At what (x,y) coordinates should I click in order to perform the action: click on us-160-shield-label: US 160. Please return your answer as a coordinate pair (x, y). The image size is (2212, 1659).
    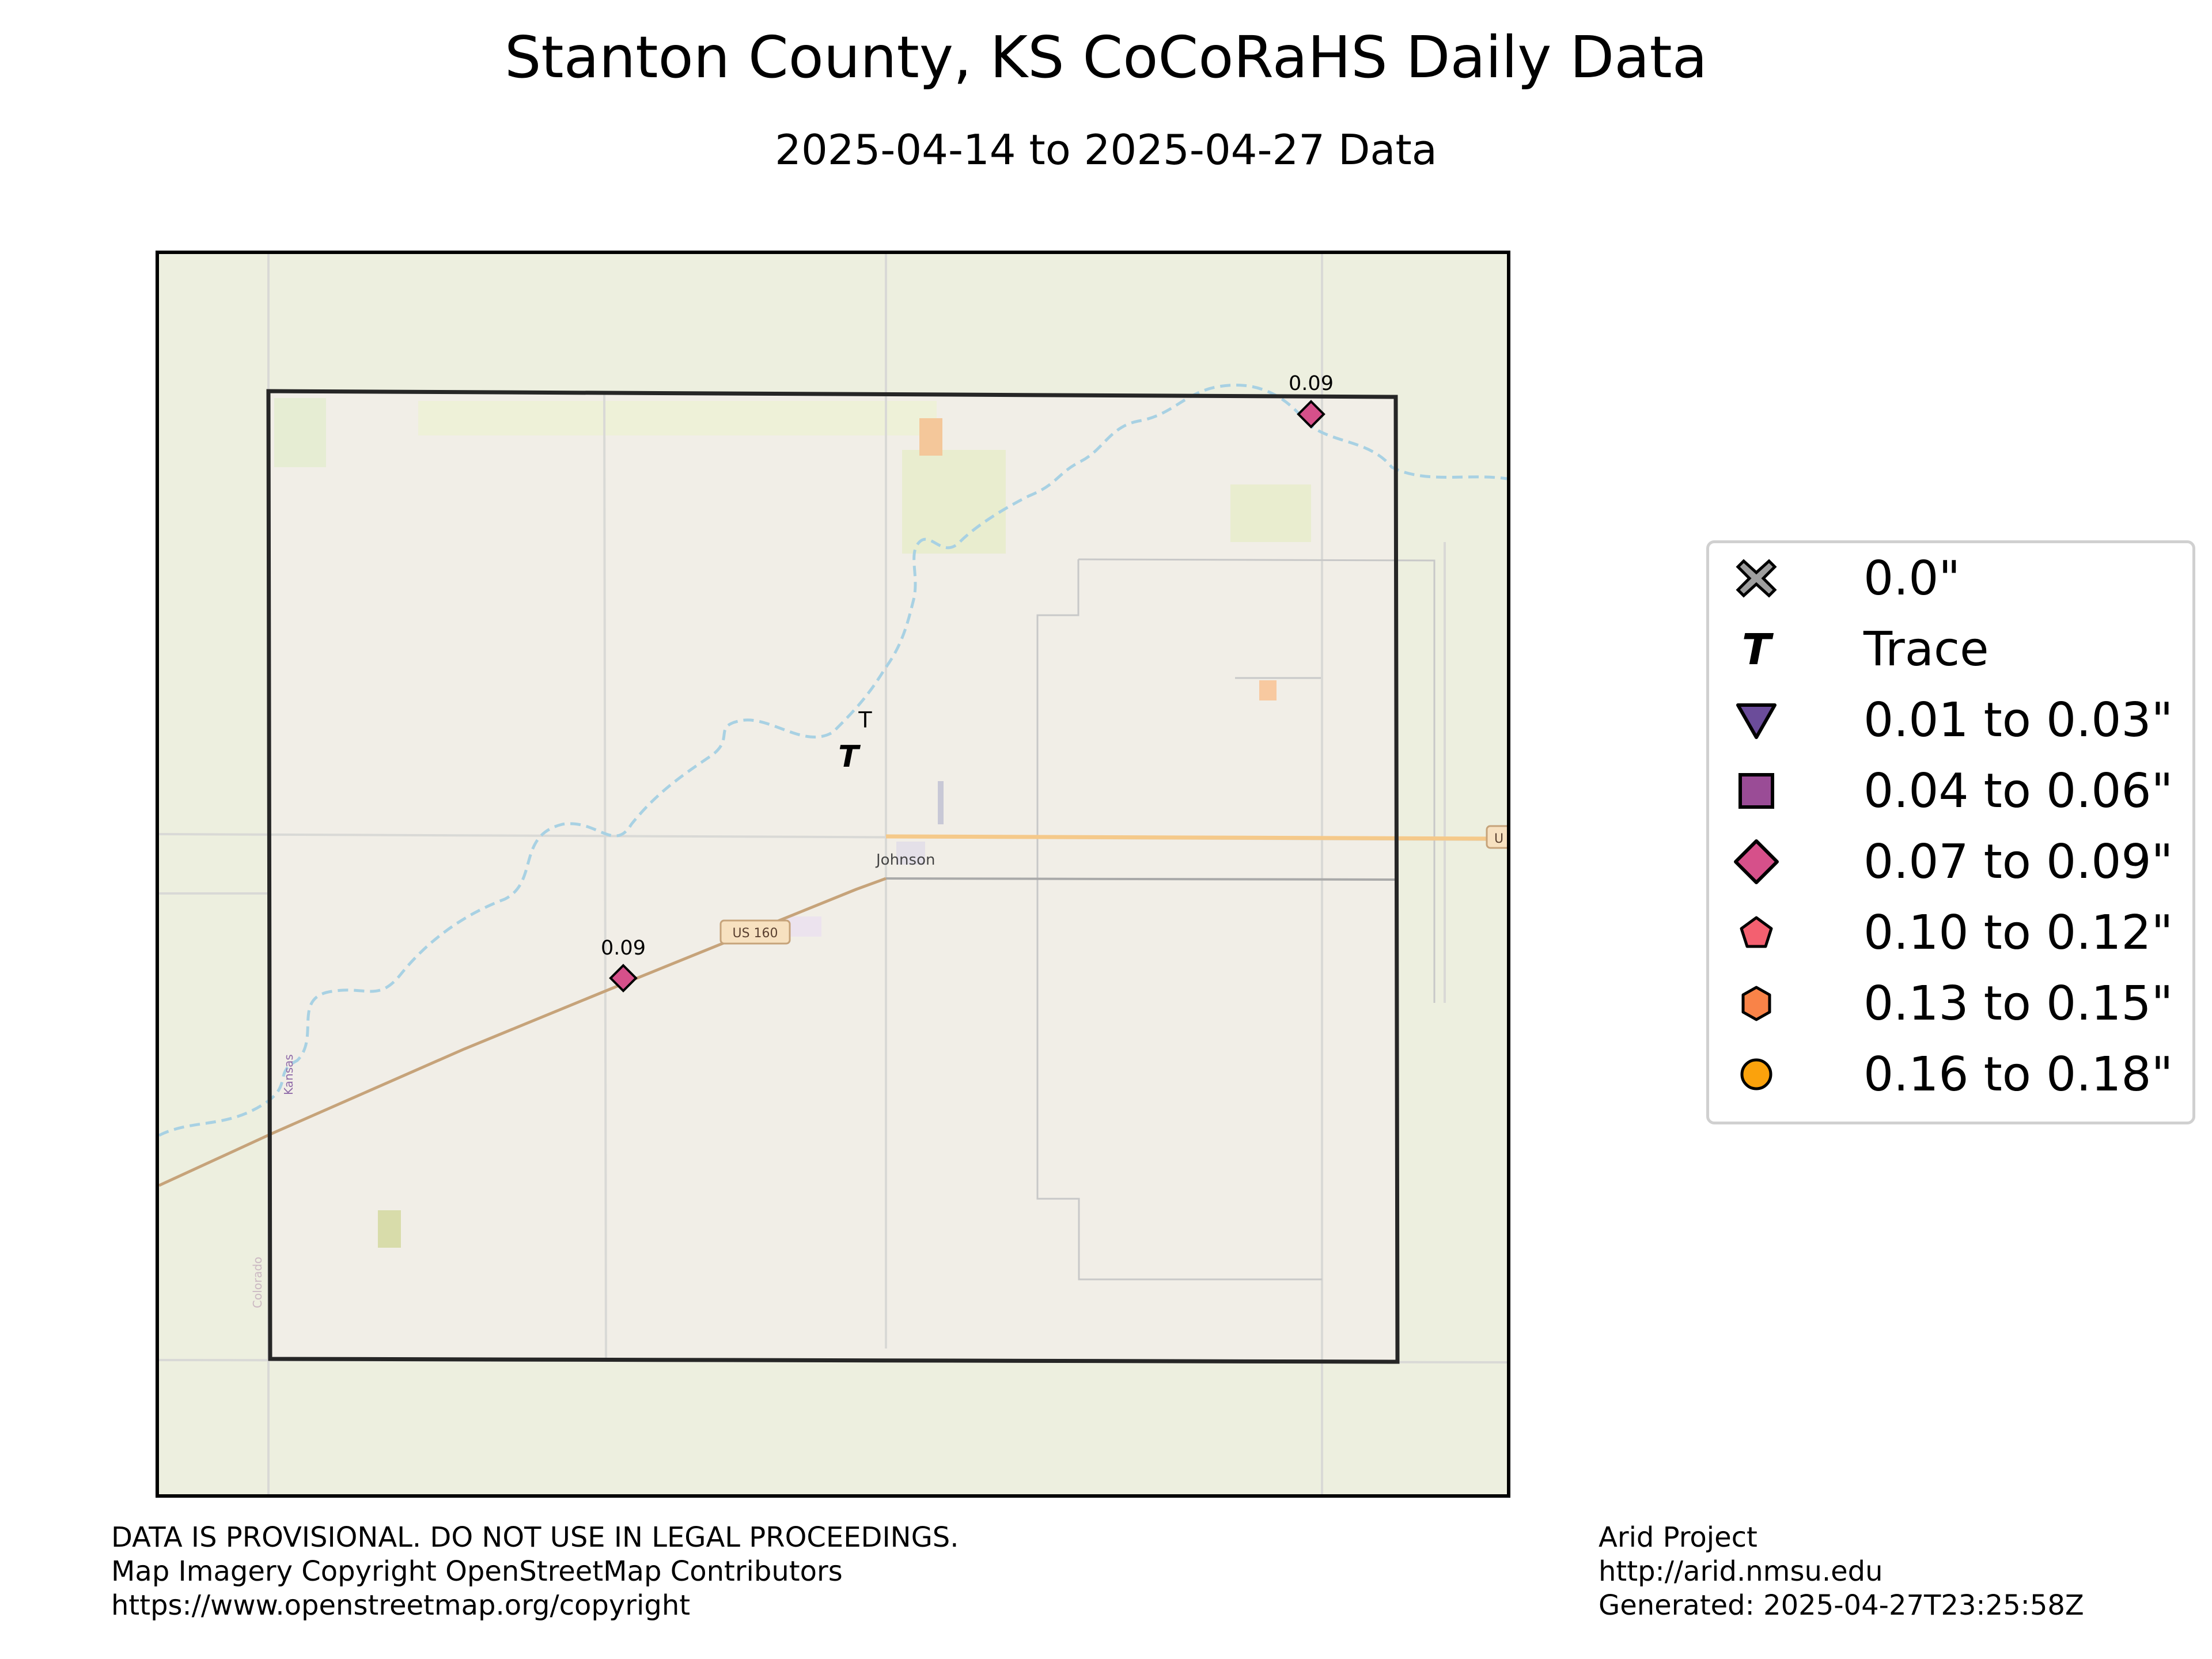
    Looking at the image, I should click on (755, 933).